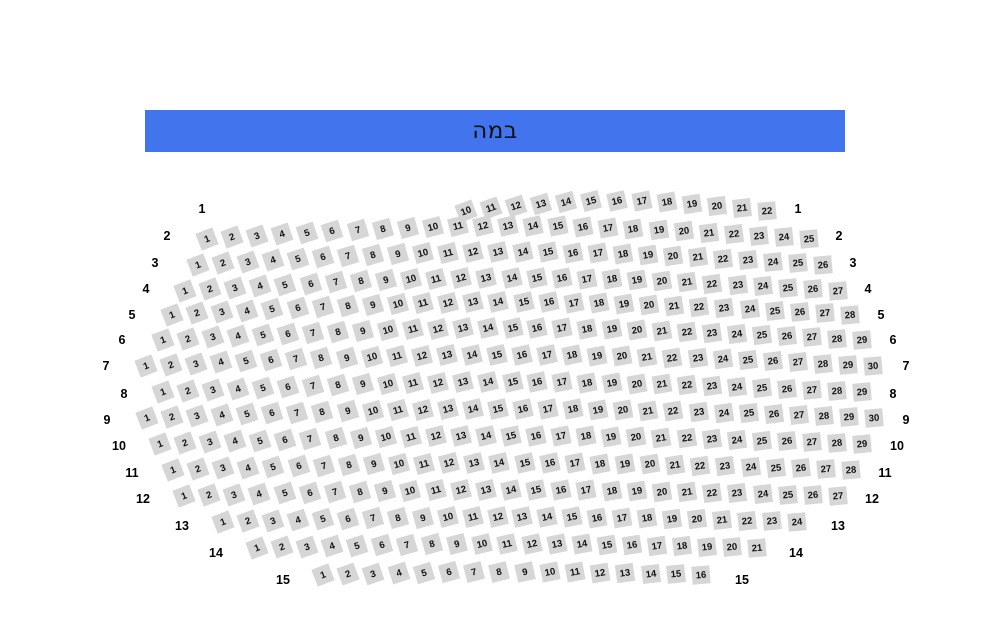 This screenshot has width=1000, height=620. What do you see at coordinates (862, 392) in the screenshot?
I see `seat: 29` at bounding box center [862, 392].